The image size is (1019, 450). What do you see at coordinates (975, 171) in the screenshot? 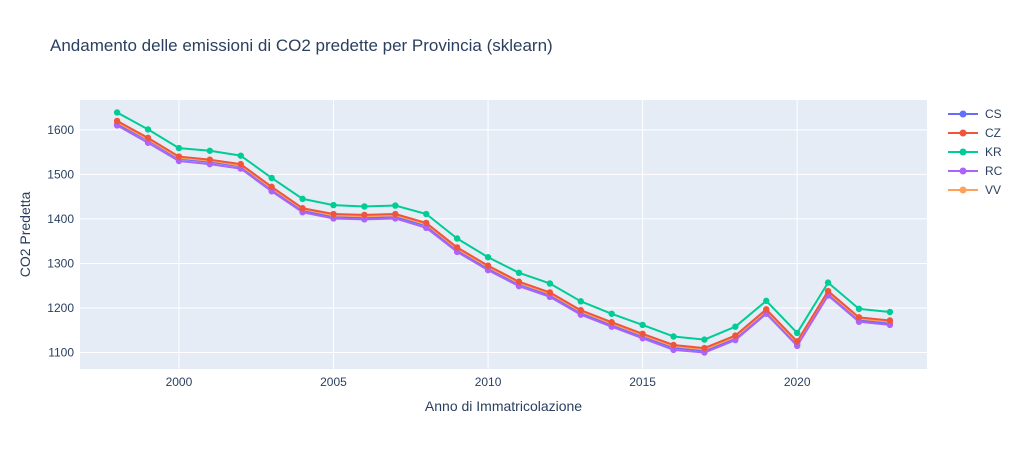
I see `legend-item-rc: RC` at bounding box center [975, 171].